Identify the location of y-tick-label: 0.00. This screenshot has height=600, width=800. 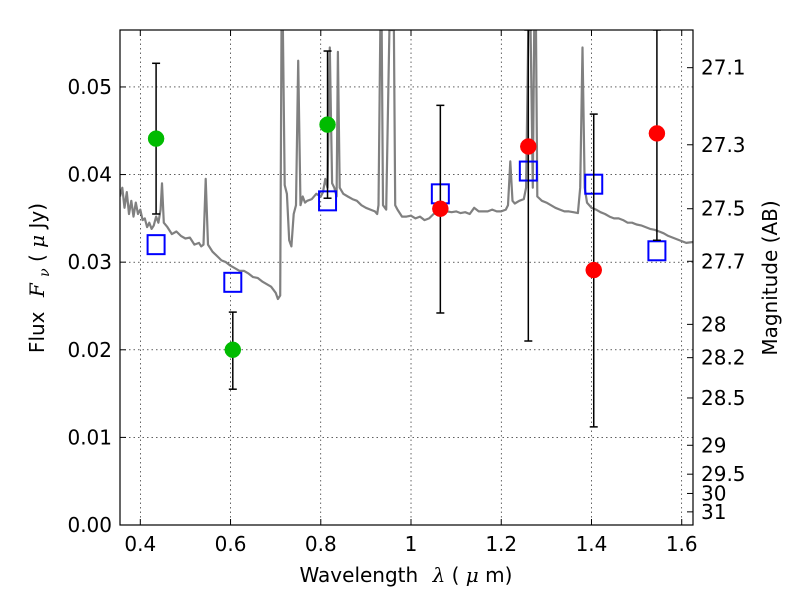
(89, 525).